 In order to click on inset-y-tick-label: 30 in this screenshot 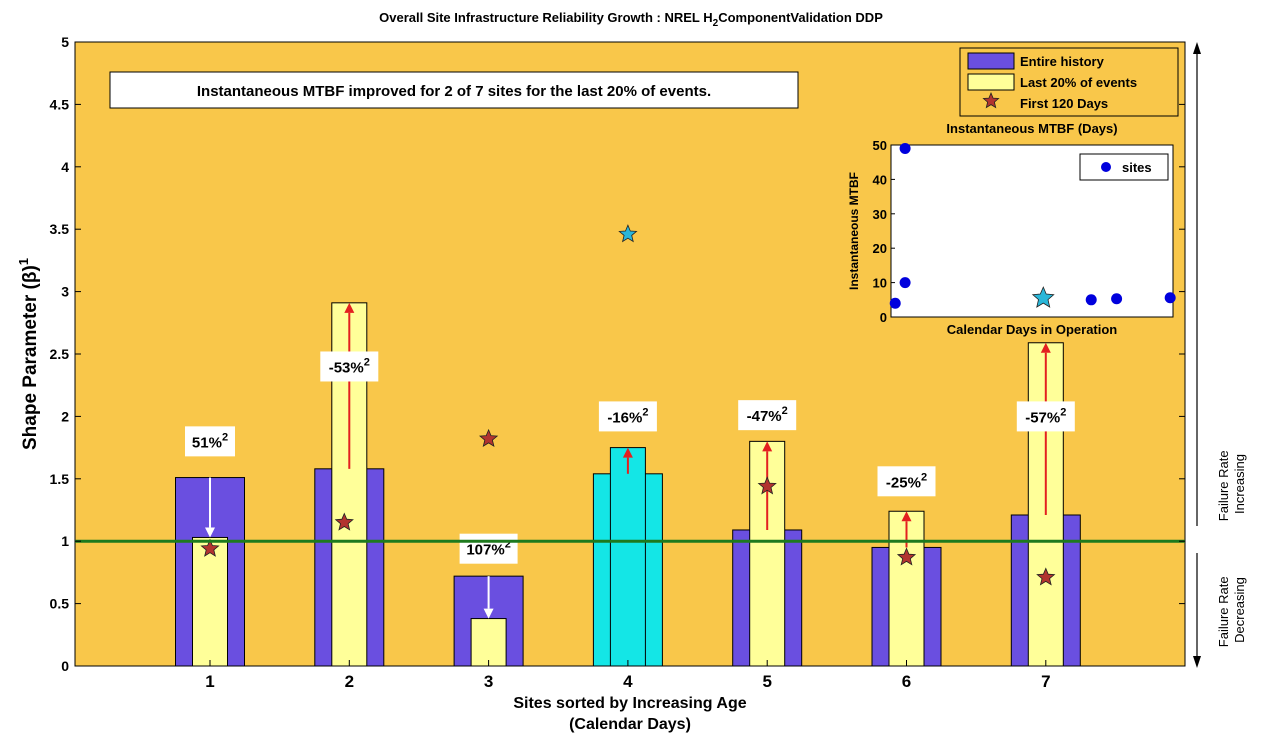, I will do `click(880, 214)`.